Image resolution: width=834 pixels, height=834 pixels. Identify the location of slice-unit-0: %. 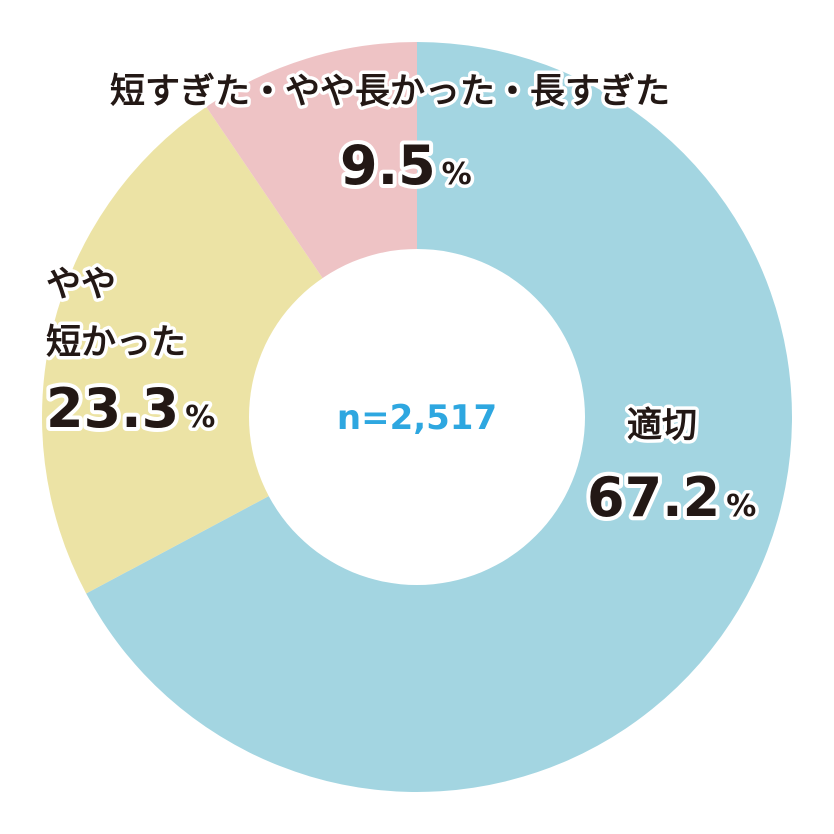
(741, 506).